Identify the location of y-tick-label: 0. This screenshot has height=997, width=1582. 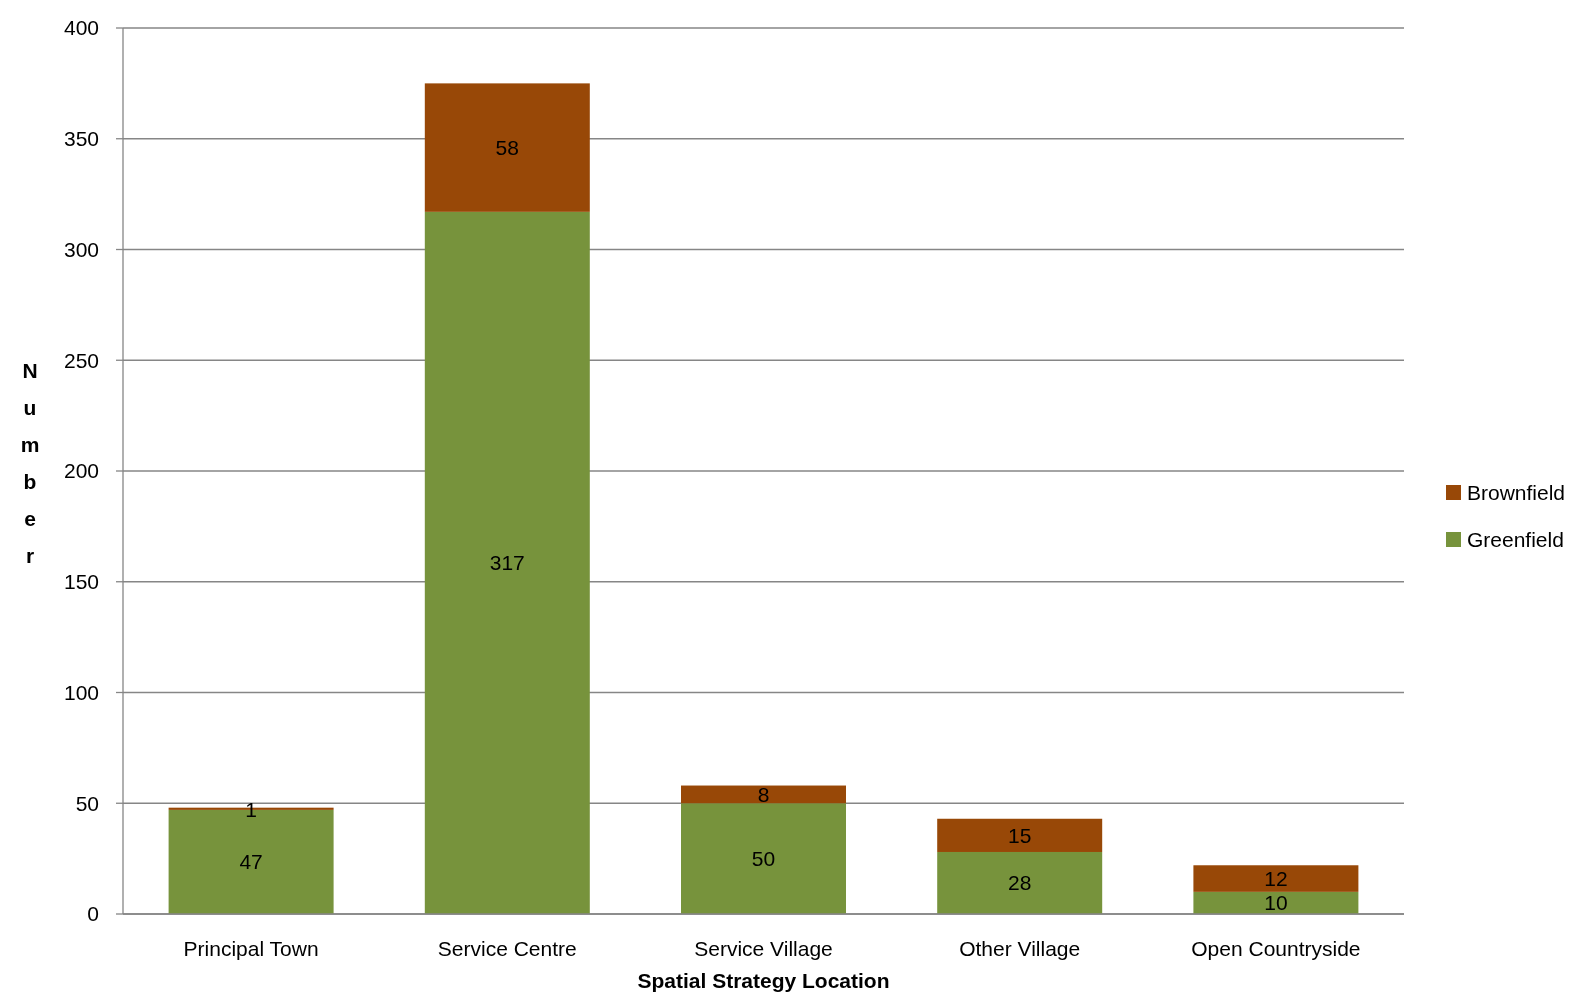
(93, 914).